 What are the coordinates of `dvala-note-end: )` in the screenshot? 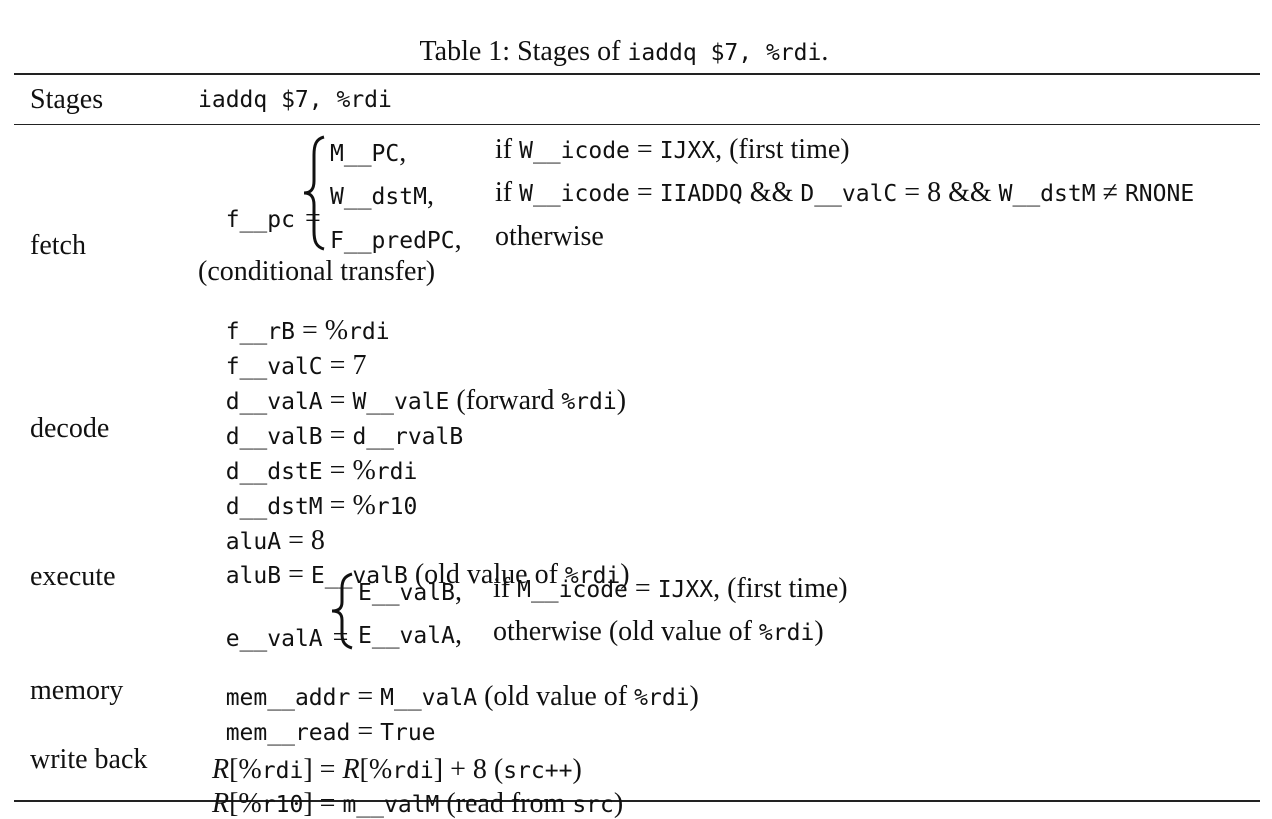 It's located at (621, 400).